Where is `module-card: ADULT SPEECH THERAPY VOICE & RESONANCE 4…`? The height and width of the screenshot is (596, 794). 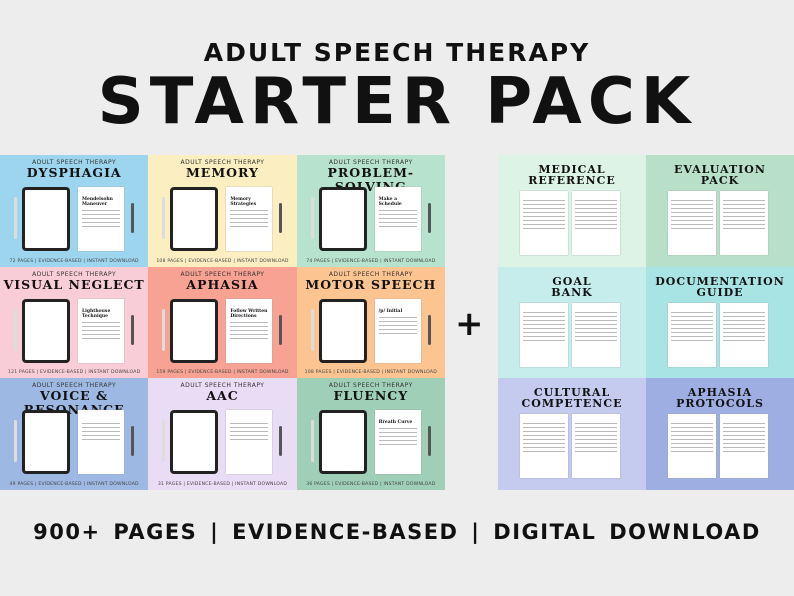 module-card: ADULT SPEECH THERAPY VOICE & RESONANCE 4… is located at coordinates (74, 434).